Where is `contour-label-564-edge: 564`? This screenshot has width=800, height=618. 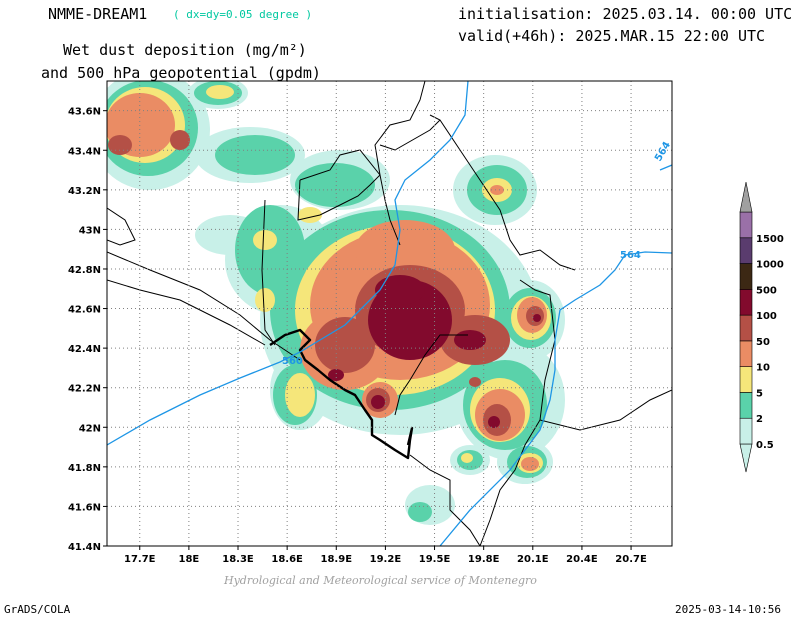 contour-label-564-edge: 564 is located at coordinates (663, 152).